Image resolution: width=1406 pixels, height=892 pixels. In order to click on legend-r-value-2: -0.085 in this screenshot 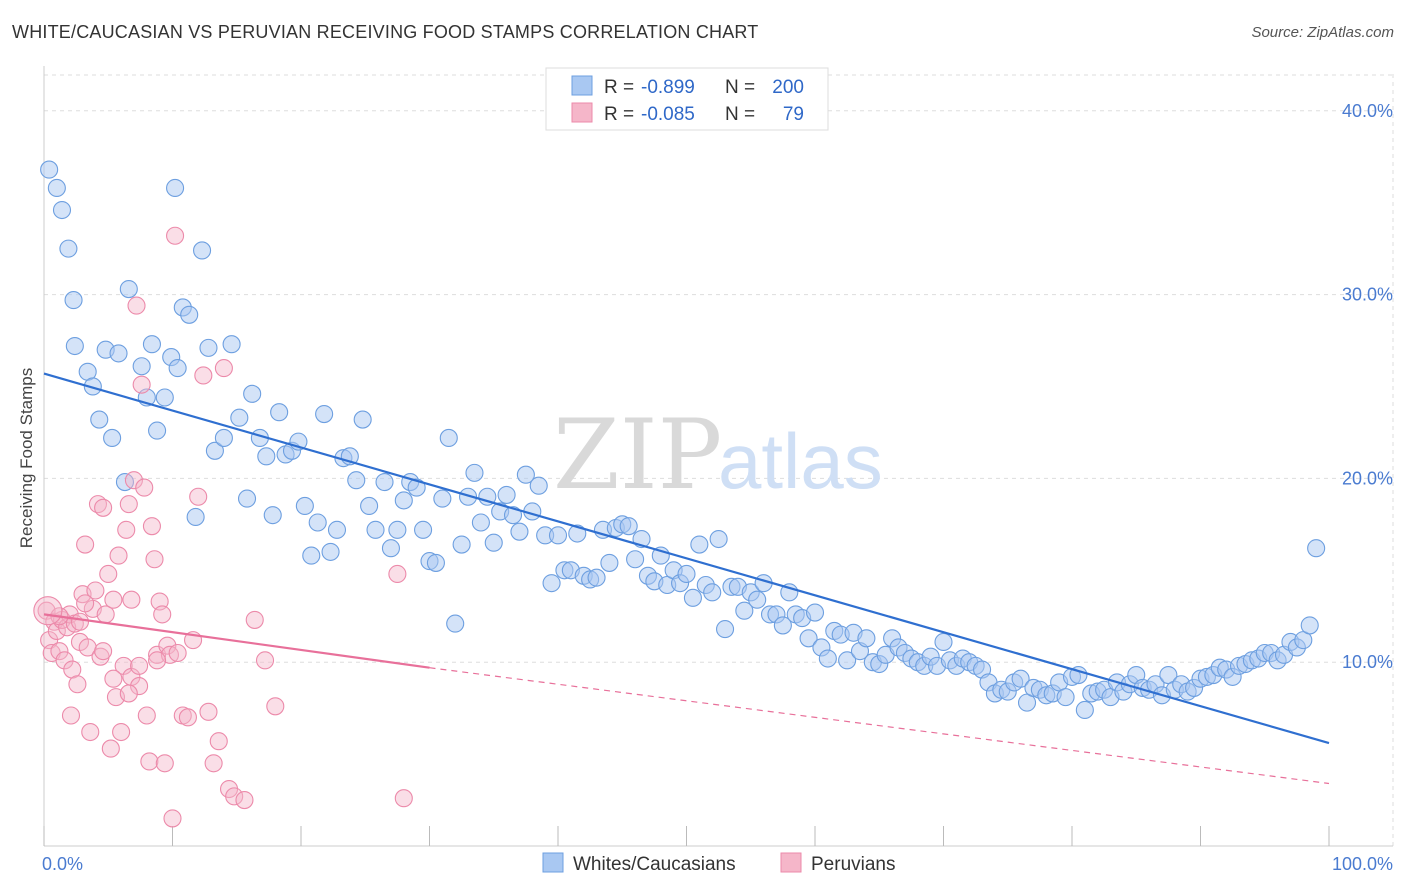, I will do `click(668, 114)`.